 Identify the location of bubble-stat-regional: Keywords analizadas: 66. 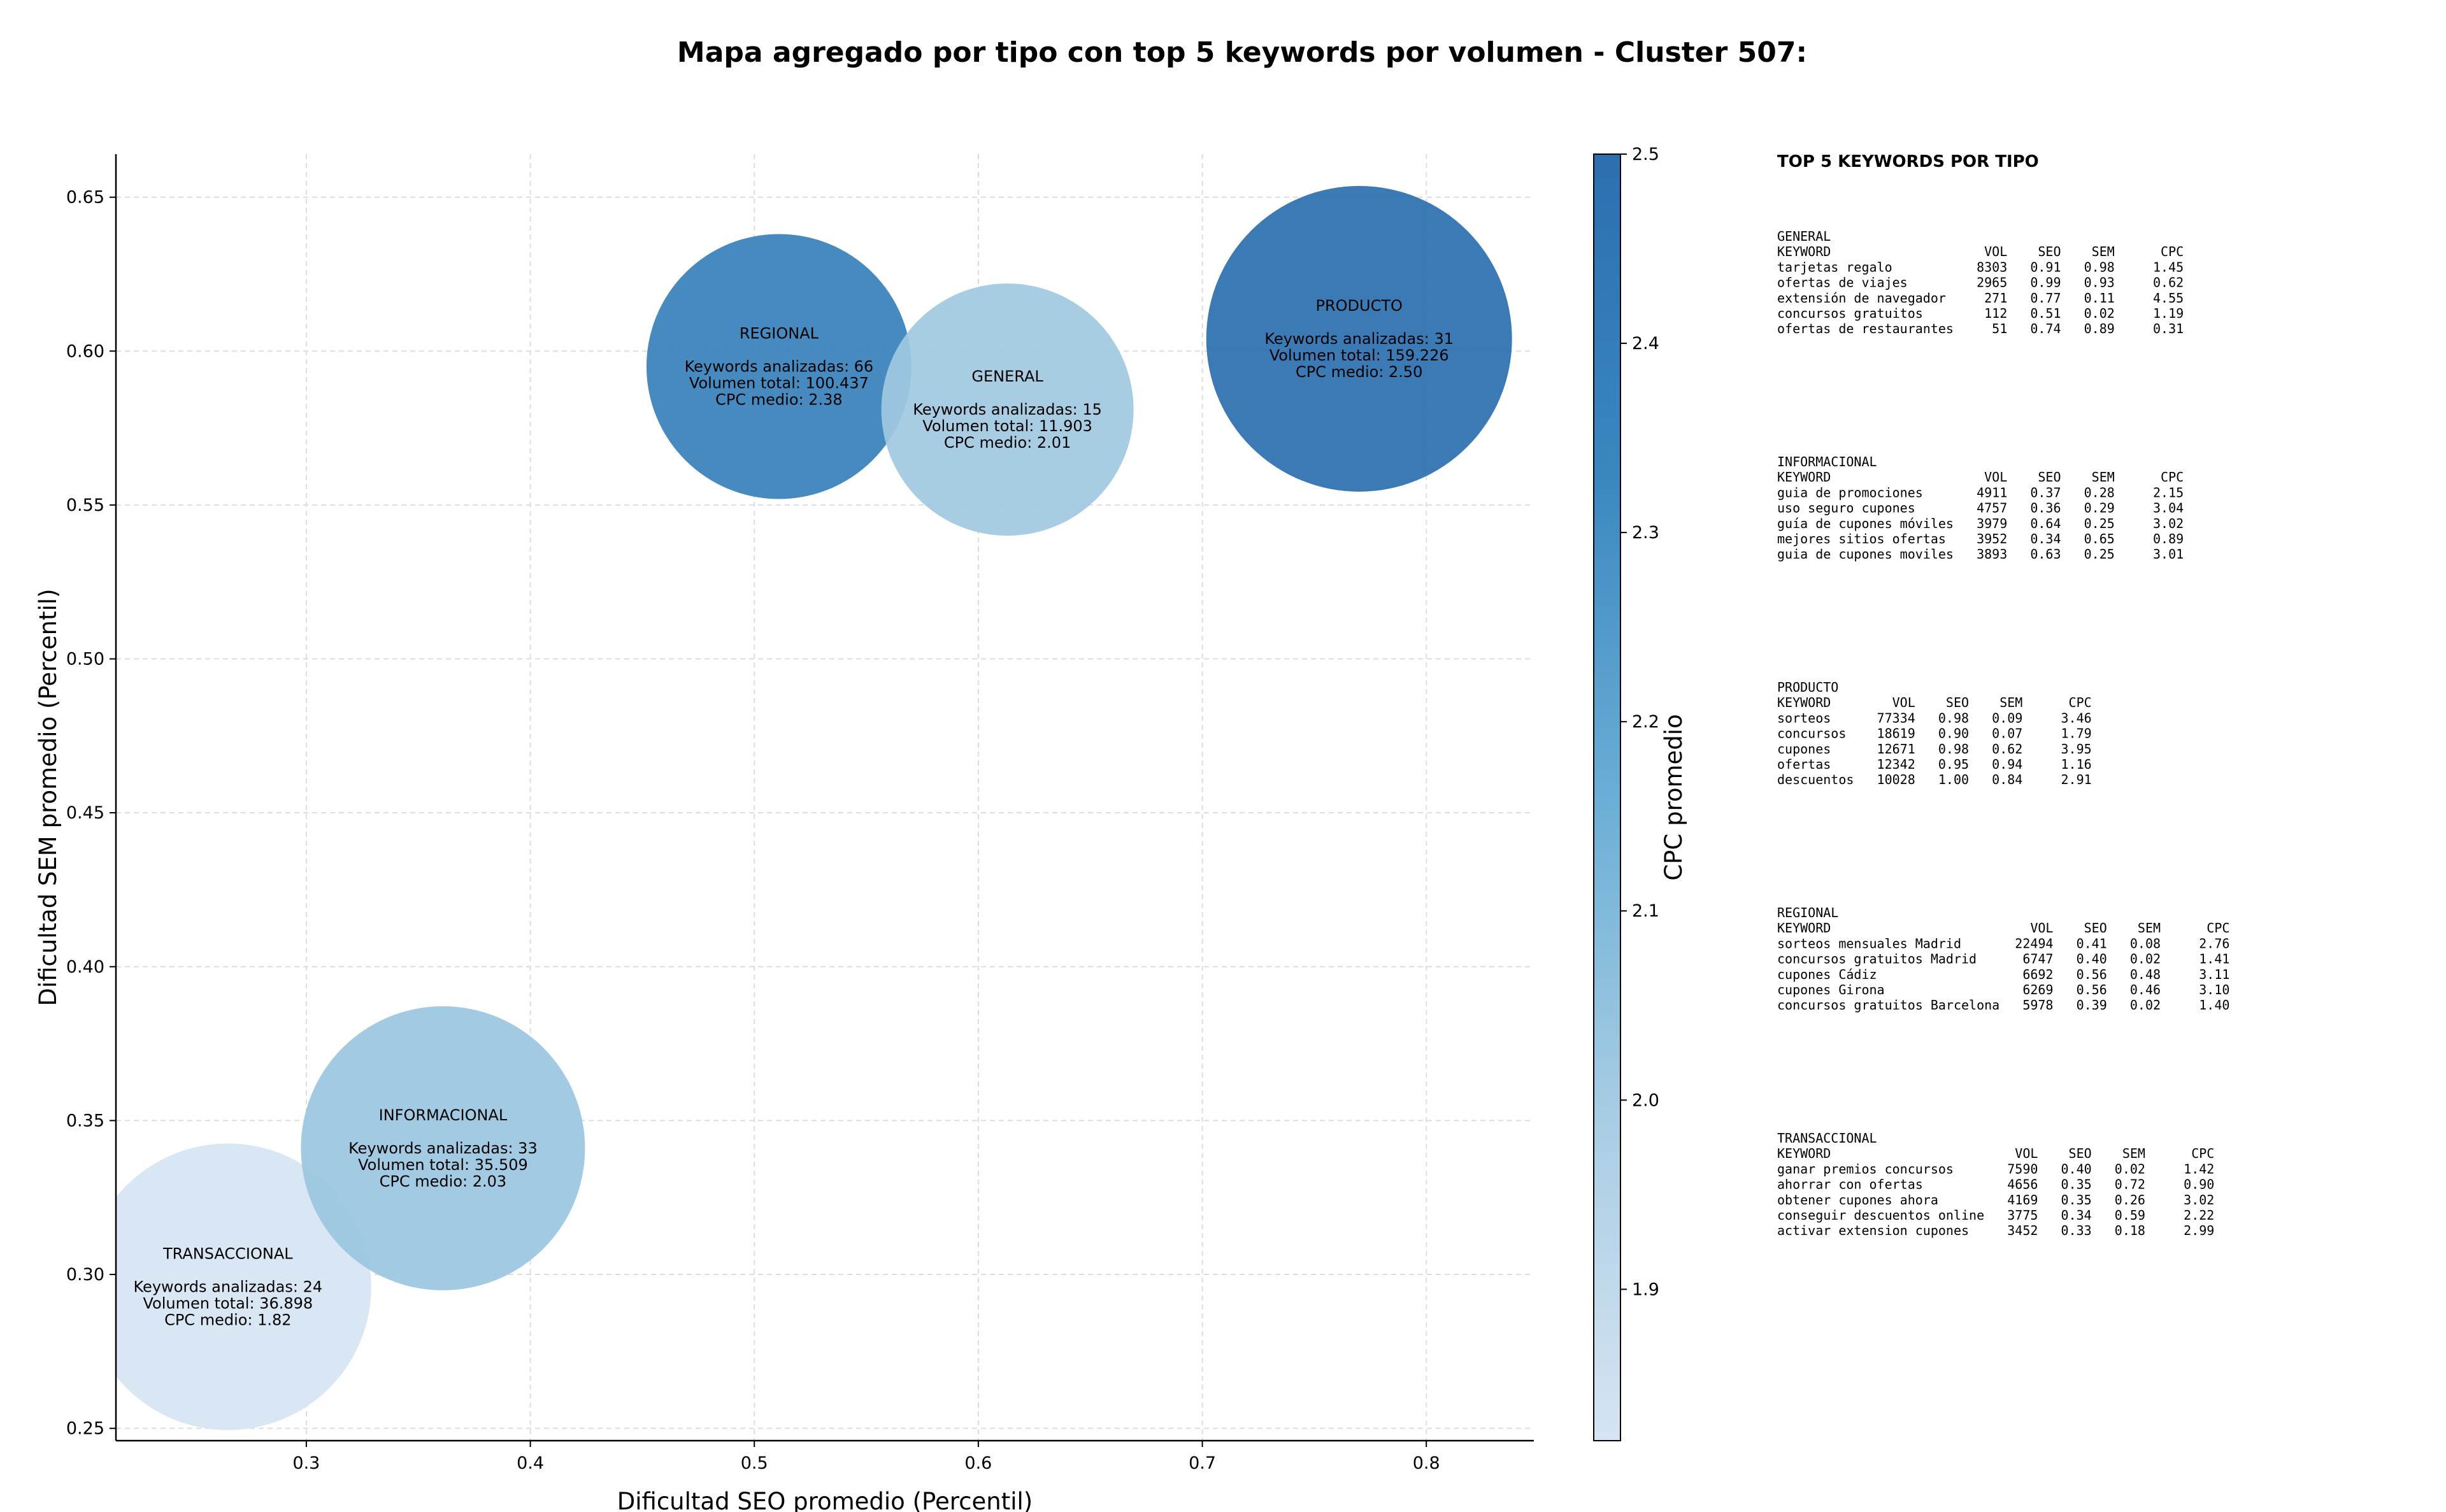
(779, 366).